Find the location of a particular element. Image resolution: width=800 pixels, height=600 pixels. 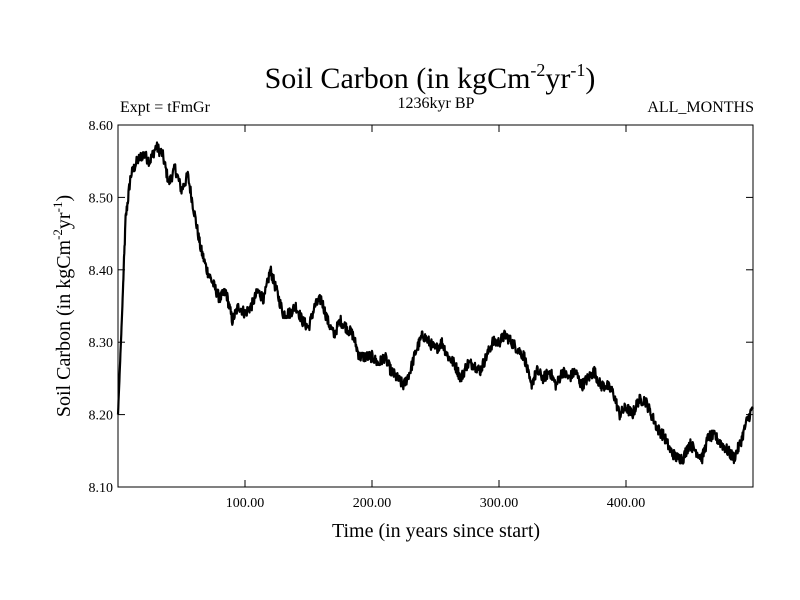

y-axis-label-base: Soil Carbon (in kgCm is located at coordinates (64, 328).